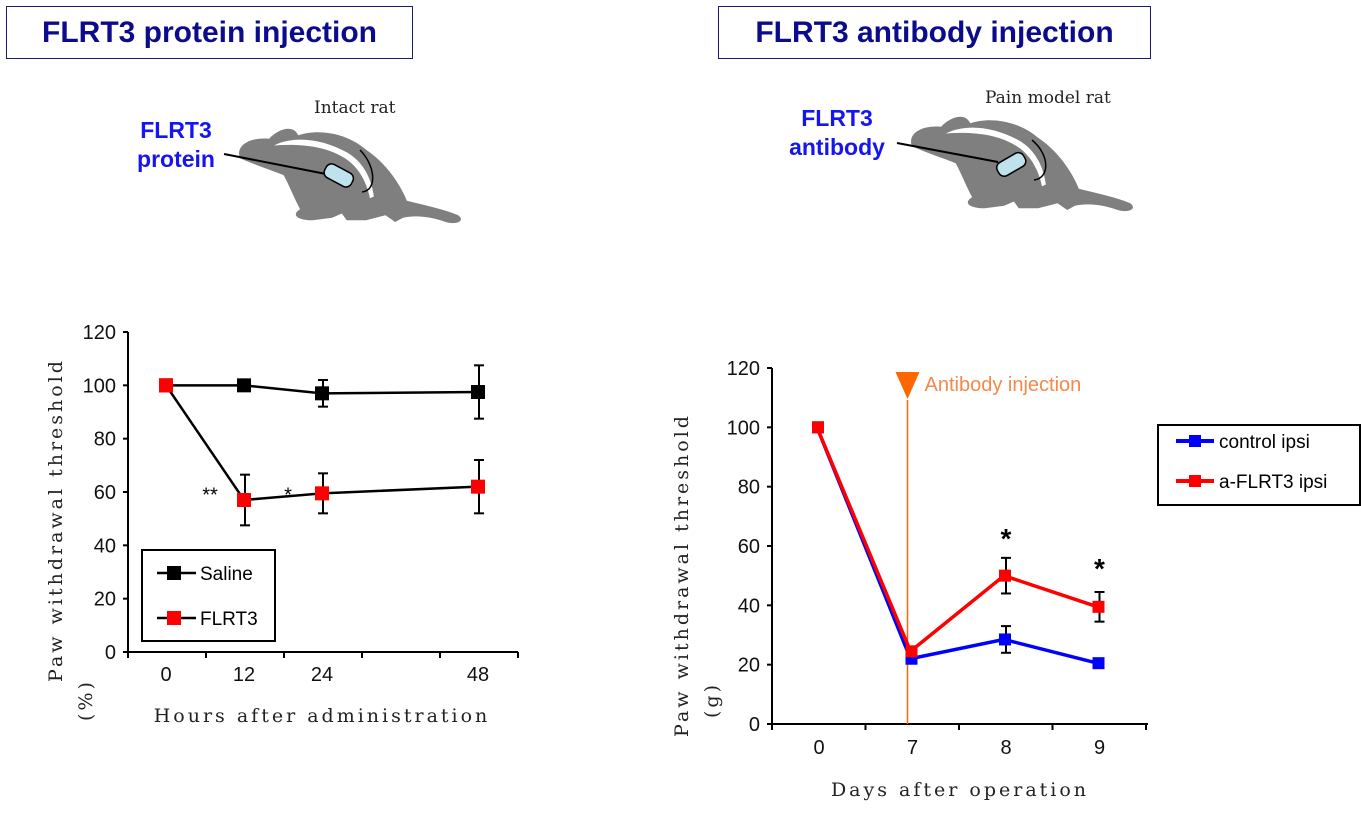  What do you see at coordinates (210, 495) in the screenshot?
I see `significance-marker: **` at bounding box center [210, 495].